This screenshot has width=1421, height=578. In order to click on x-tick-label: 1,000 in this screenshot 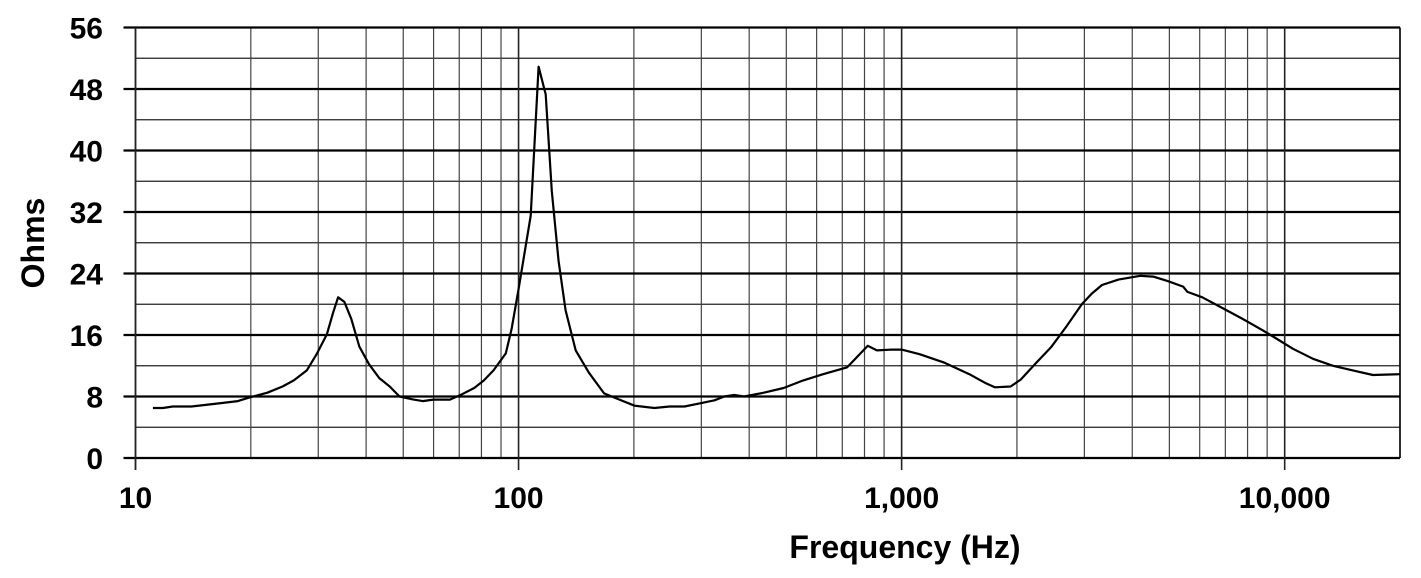, I will do `click(901, 498)`.